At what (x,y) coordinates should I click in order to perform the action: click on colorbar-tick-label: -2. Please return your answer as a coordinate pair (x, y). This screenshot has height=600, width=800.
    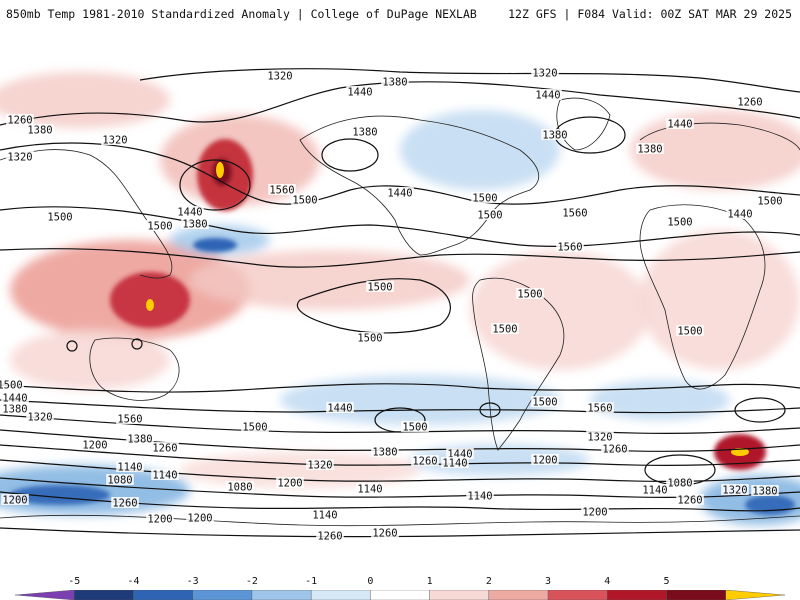
    Looking at the image, I should click on (251, 581).